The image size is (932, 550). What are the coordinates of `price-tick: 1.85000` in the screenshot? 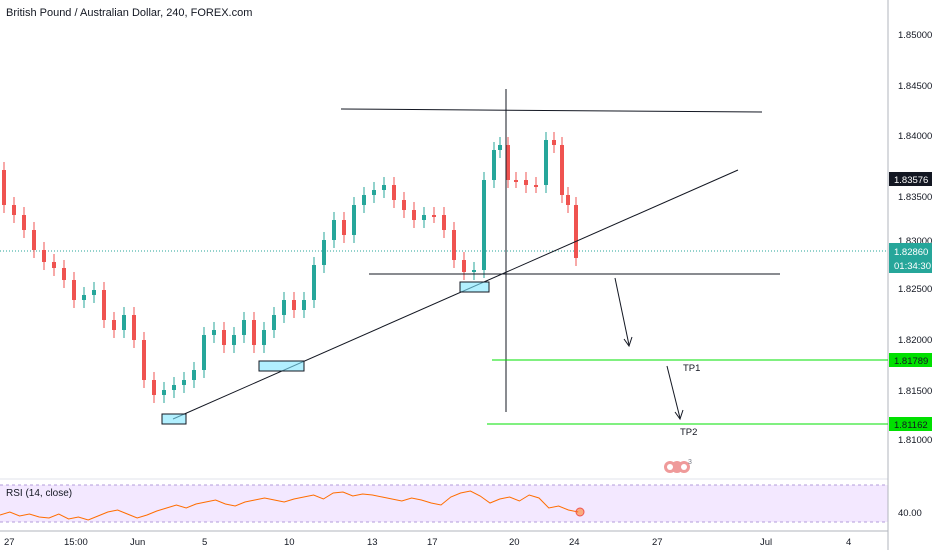 It's located at (915, 35).